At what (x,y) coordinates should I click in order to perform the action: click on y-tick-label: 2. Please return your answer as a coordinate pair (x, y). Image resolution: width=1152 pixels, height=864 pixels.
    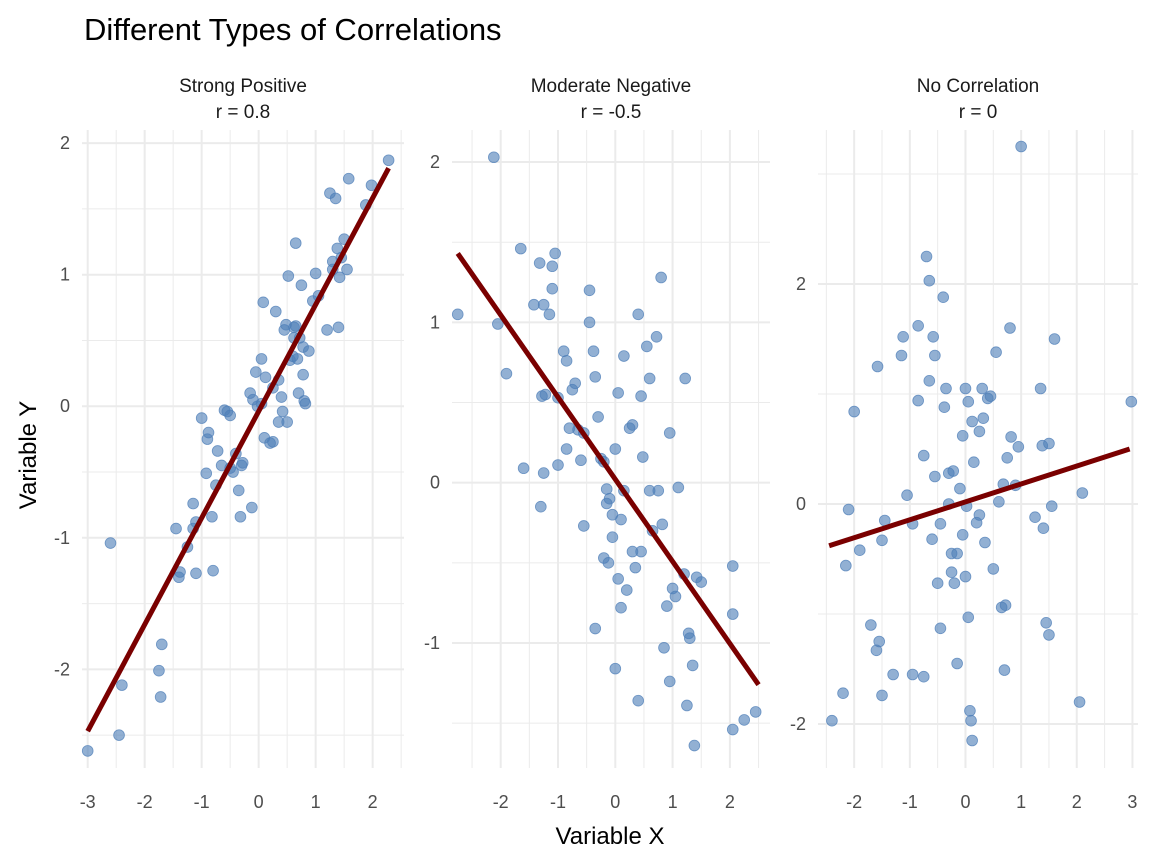
    Looking at the image, I should click on (65, 143).